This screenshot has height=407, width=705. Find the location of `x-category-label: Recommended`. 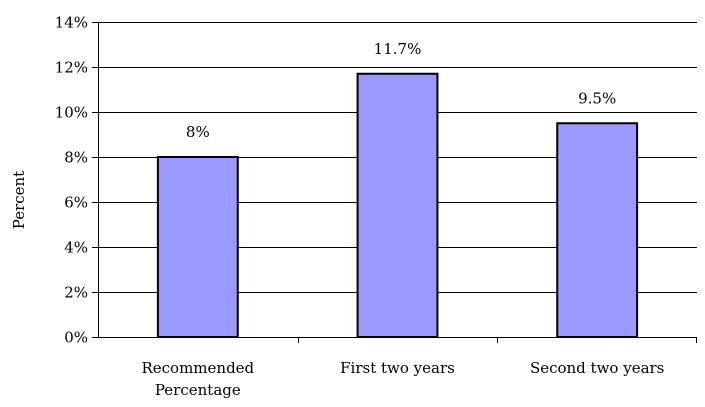

x-category-label: Recommended is located at coordinates (197, 368).